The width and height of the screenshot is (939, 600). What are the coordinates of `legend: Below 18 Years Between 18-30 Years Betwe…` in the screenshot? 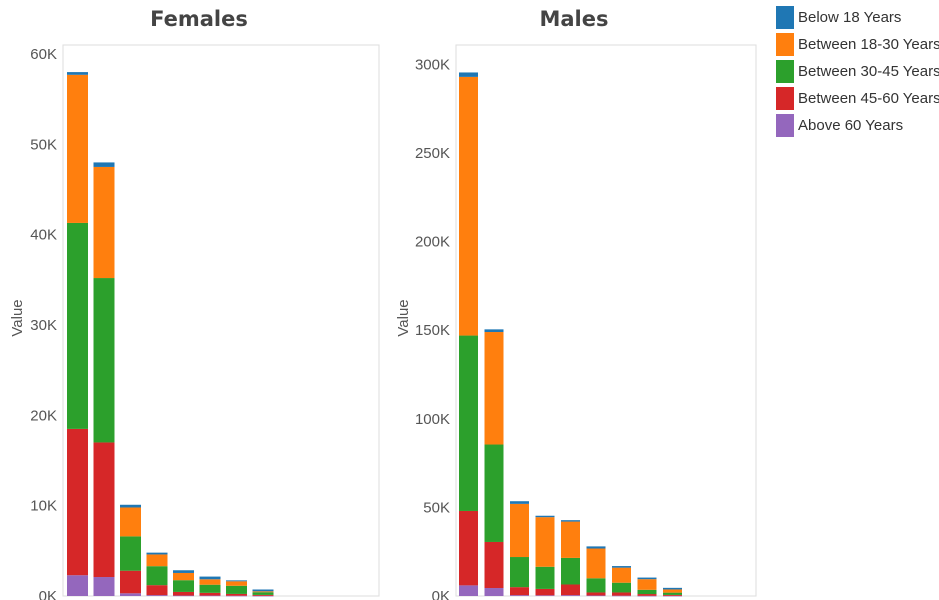 It's located at (857, 71).